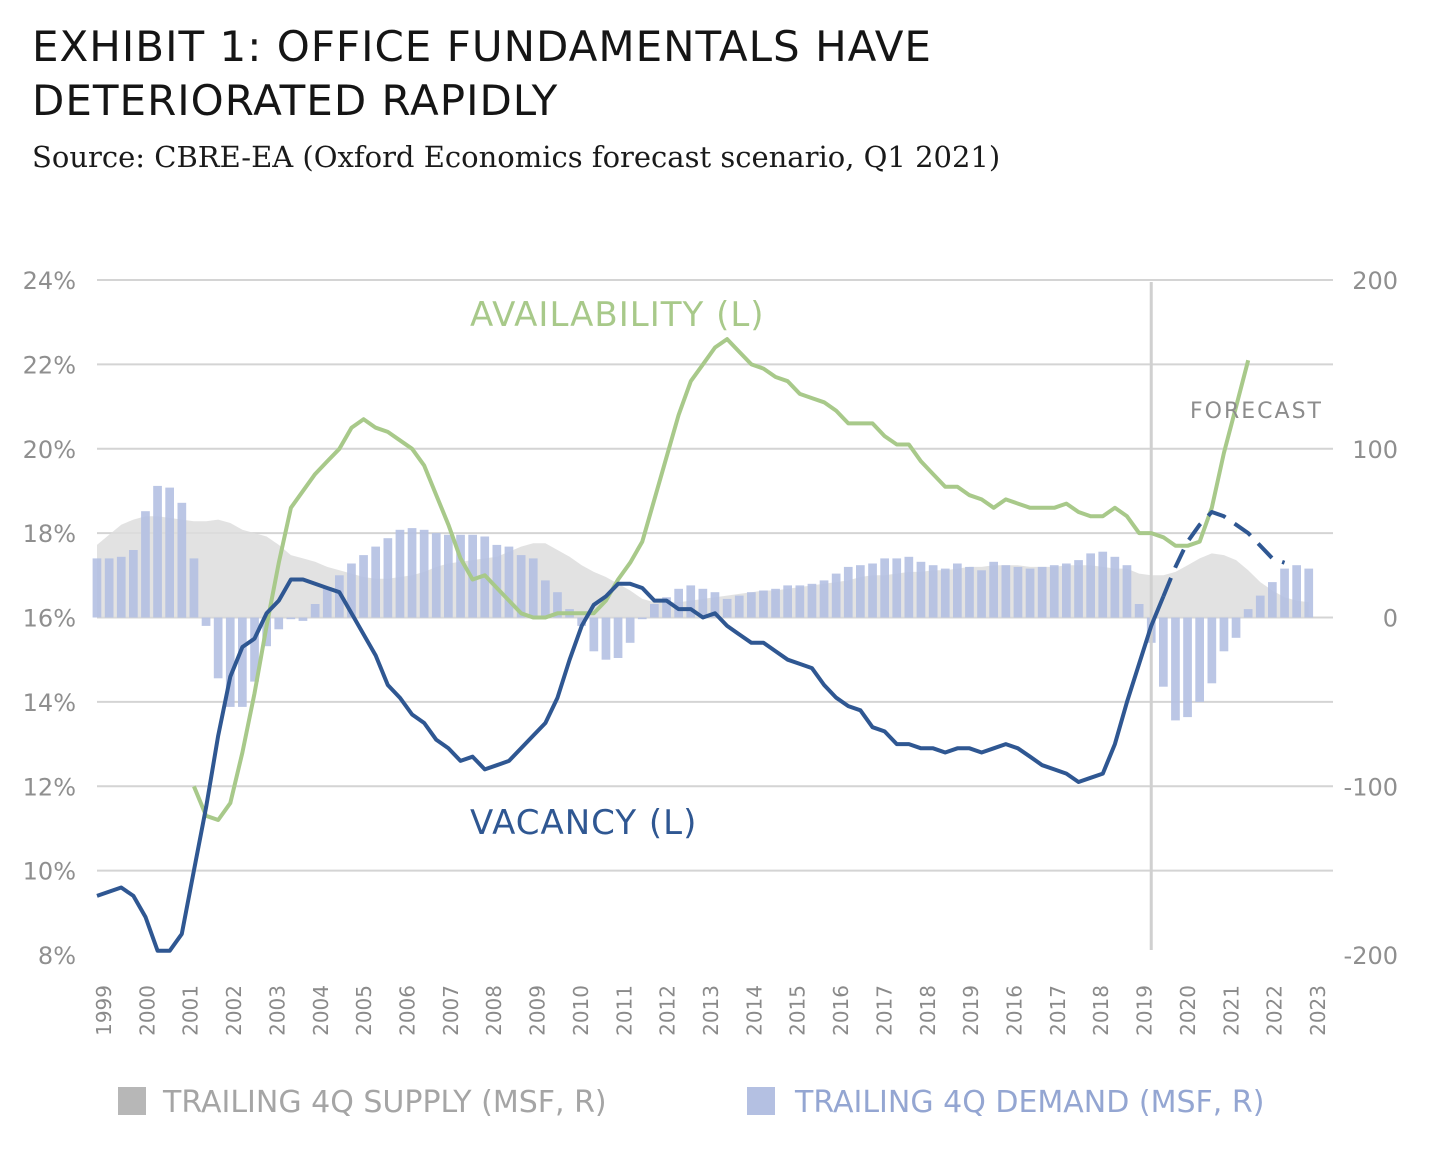 The height and width of the screenshot is (1156, 1430). I want to click on x-axis-tick: 2021, so click(1231, 1010).